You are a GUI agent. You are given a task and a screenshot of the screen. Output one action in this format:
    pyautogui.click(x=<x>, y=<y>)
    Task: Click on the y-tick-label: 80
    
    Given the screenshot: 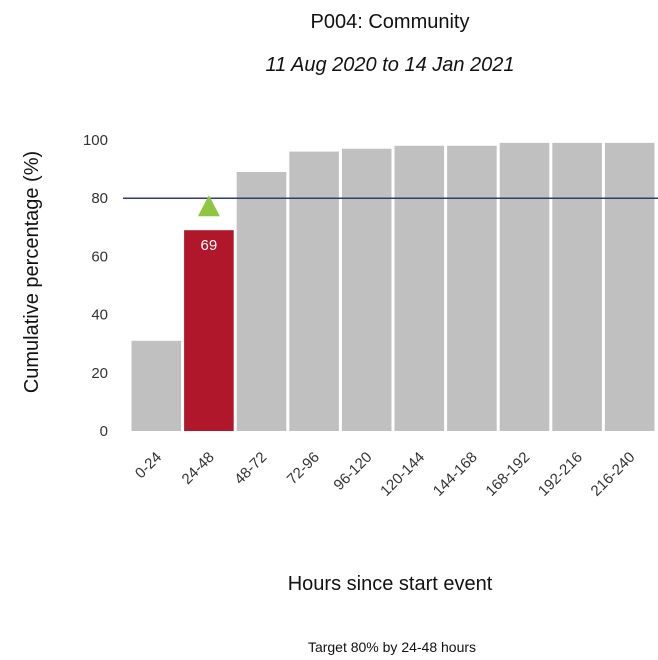 What is the action you would take?
    pyautogui.click(x=99, y=198)
    